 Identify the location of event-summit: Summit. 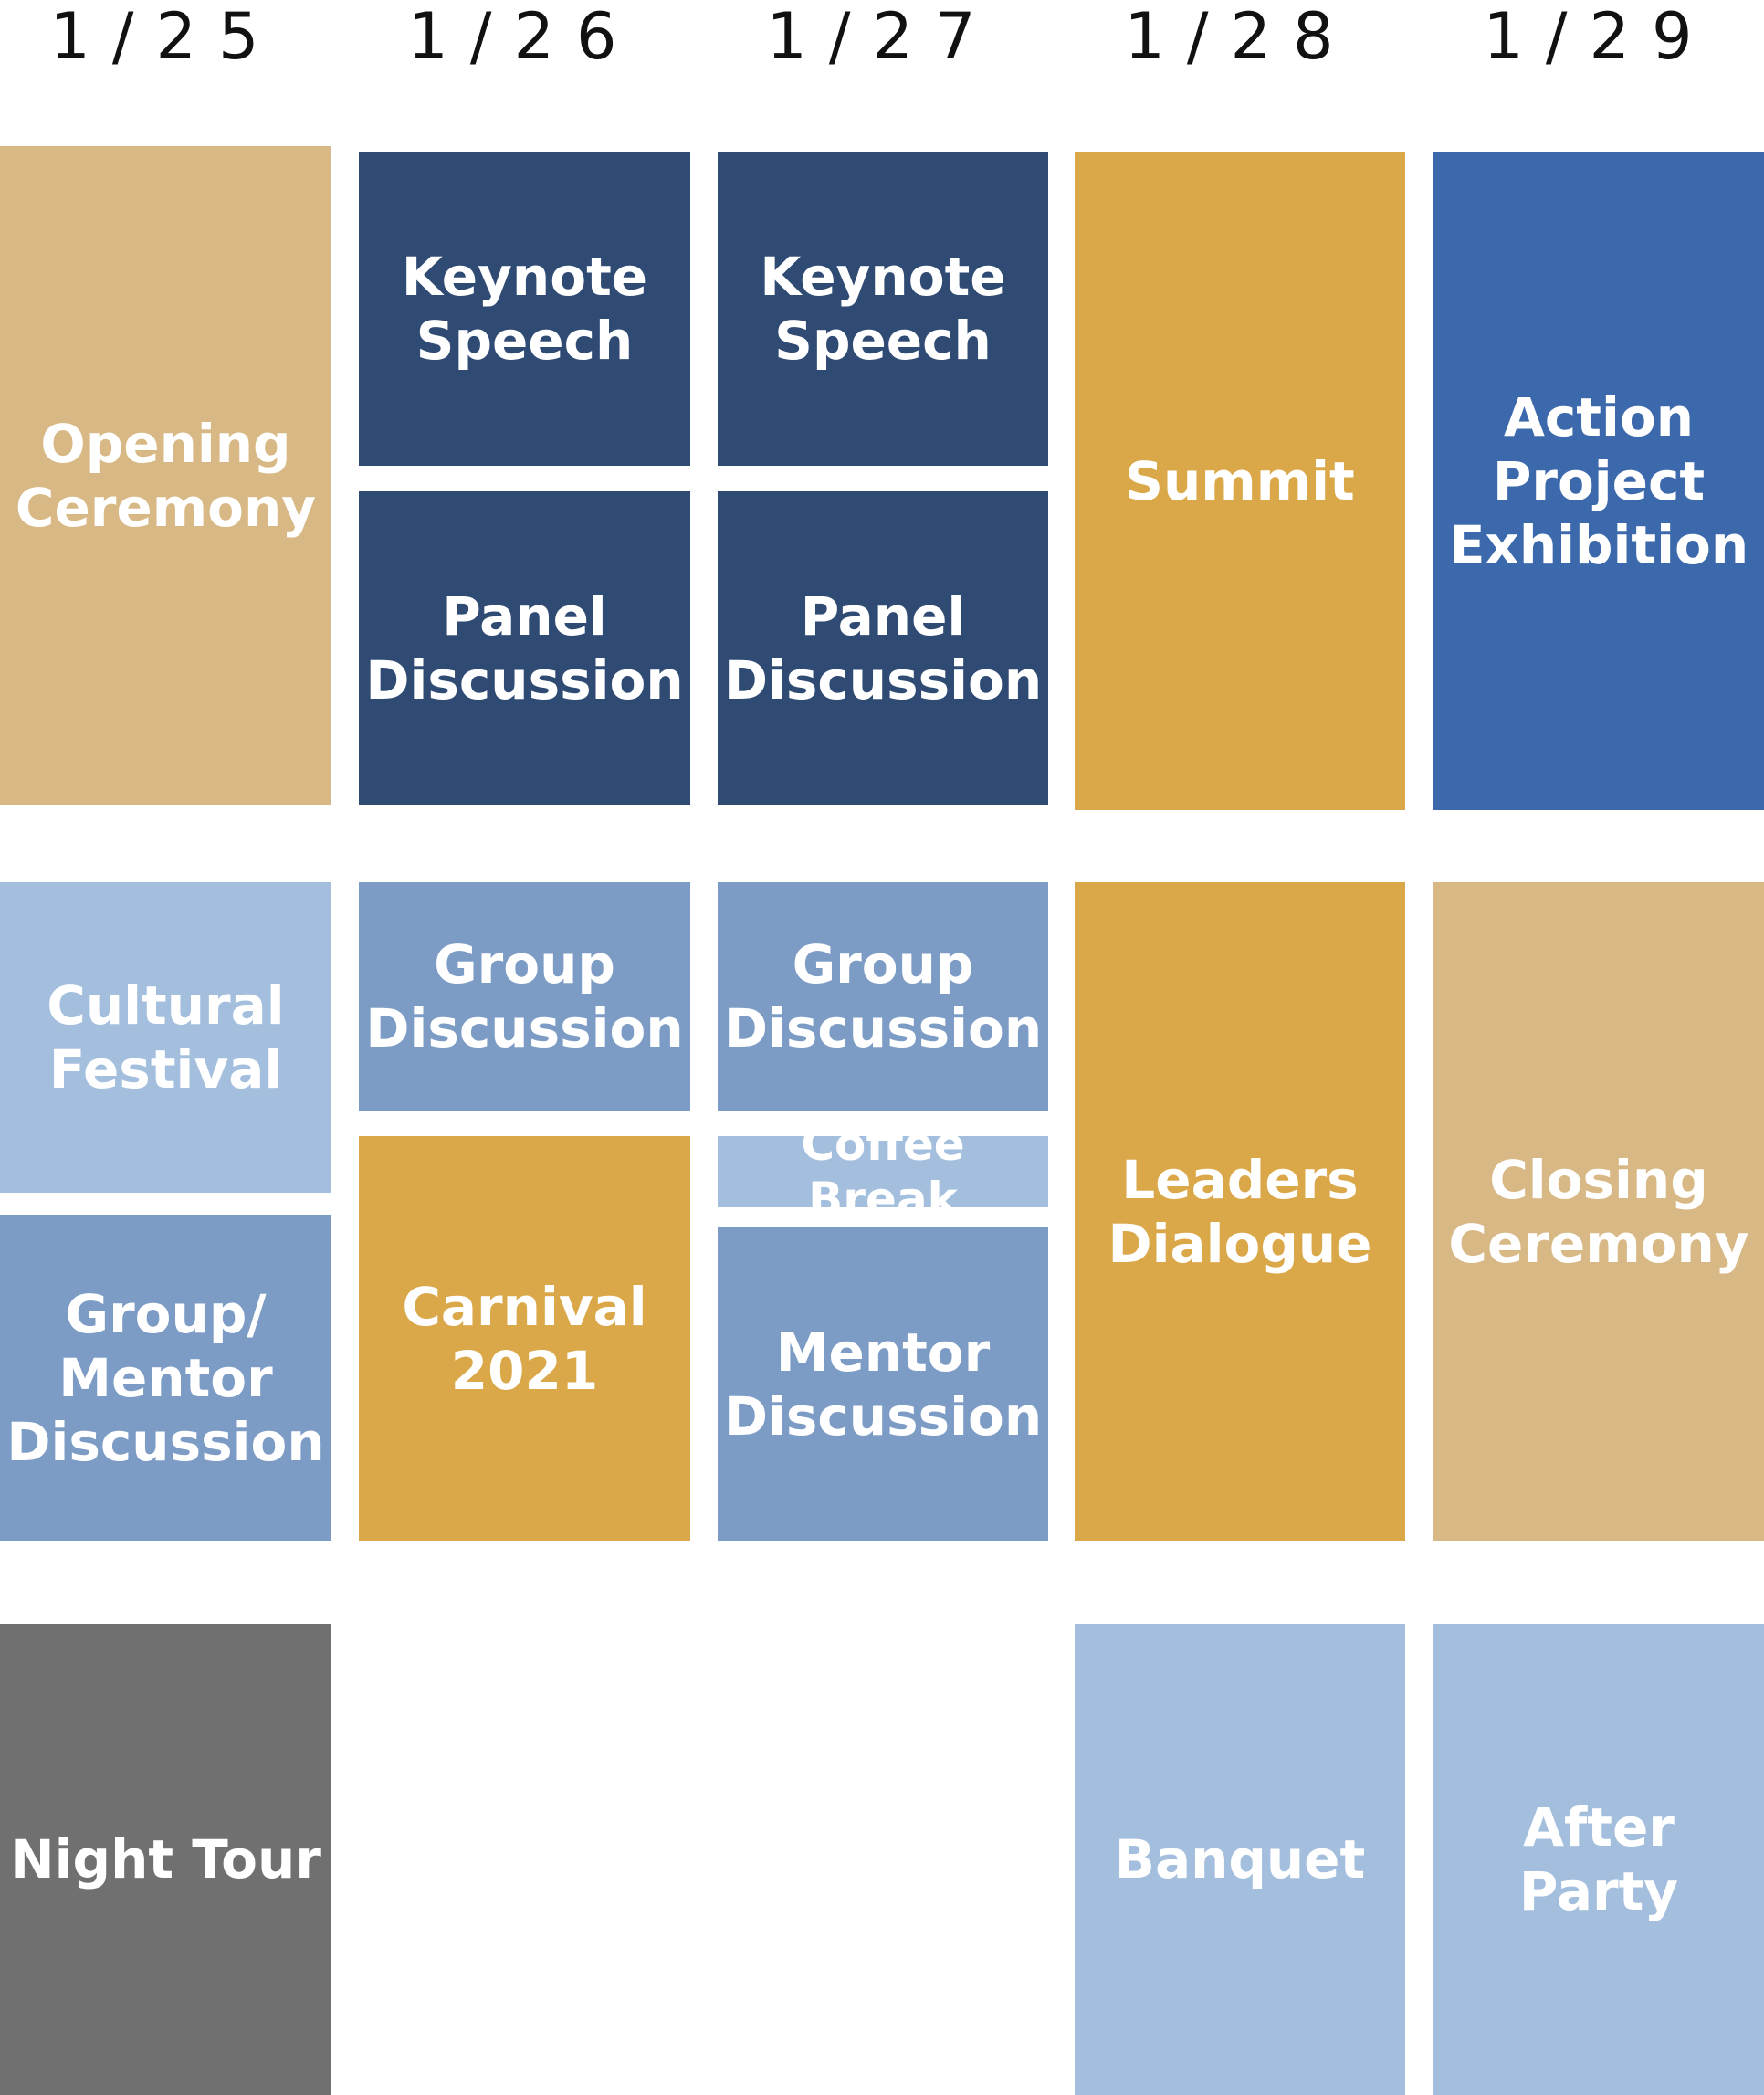
(1240, 481).